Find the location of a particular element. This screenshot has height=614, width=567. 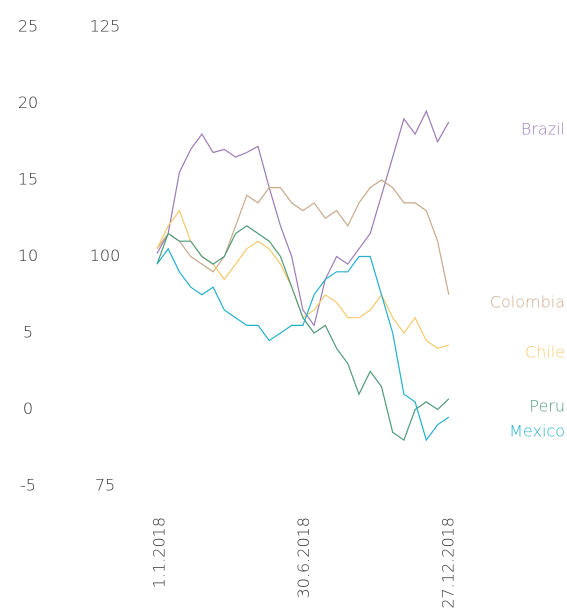

y-tick-label: 10 is located at coordinates (28, 255).